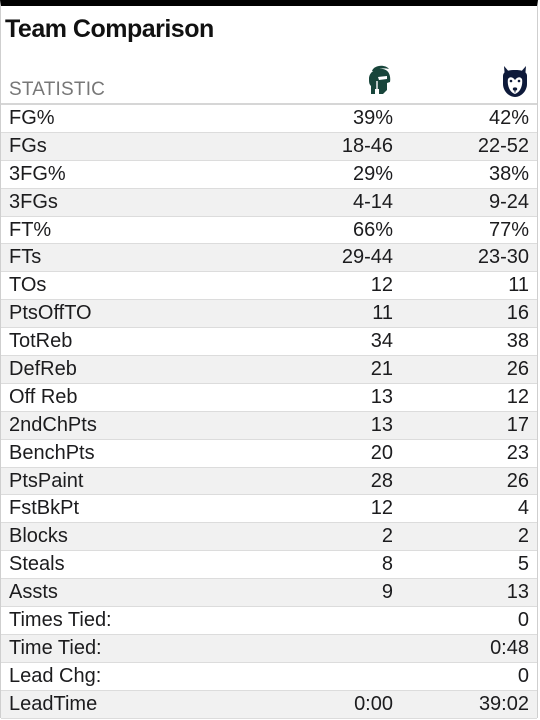 This screenshot has height=720, width=540. I want to click on team2-value: 39:02, so click(503, 703).